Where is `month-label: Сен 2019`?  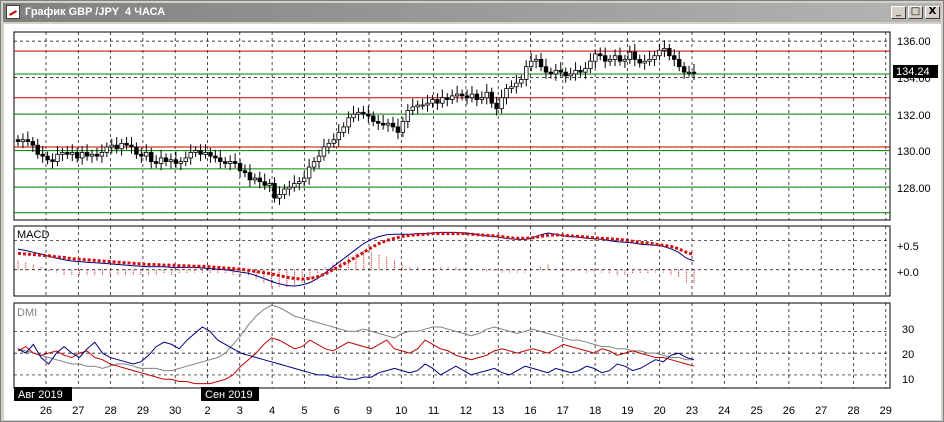 month-label: Сен 2019 is located at coordinates (229, 395).